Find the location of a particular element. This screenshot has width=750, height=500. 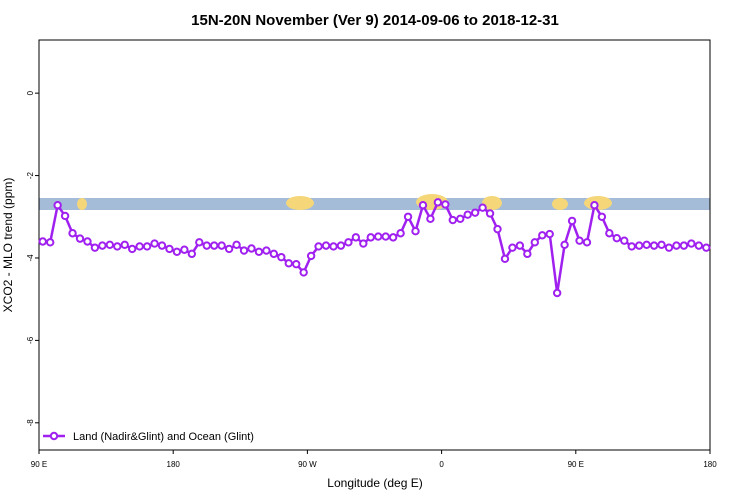

y-tick-label: -6 is located at coordinates (30, 340).